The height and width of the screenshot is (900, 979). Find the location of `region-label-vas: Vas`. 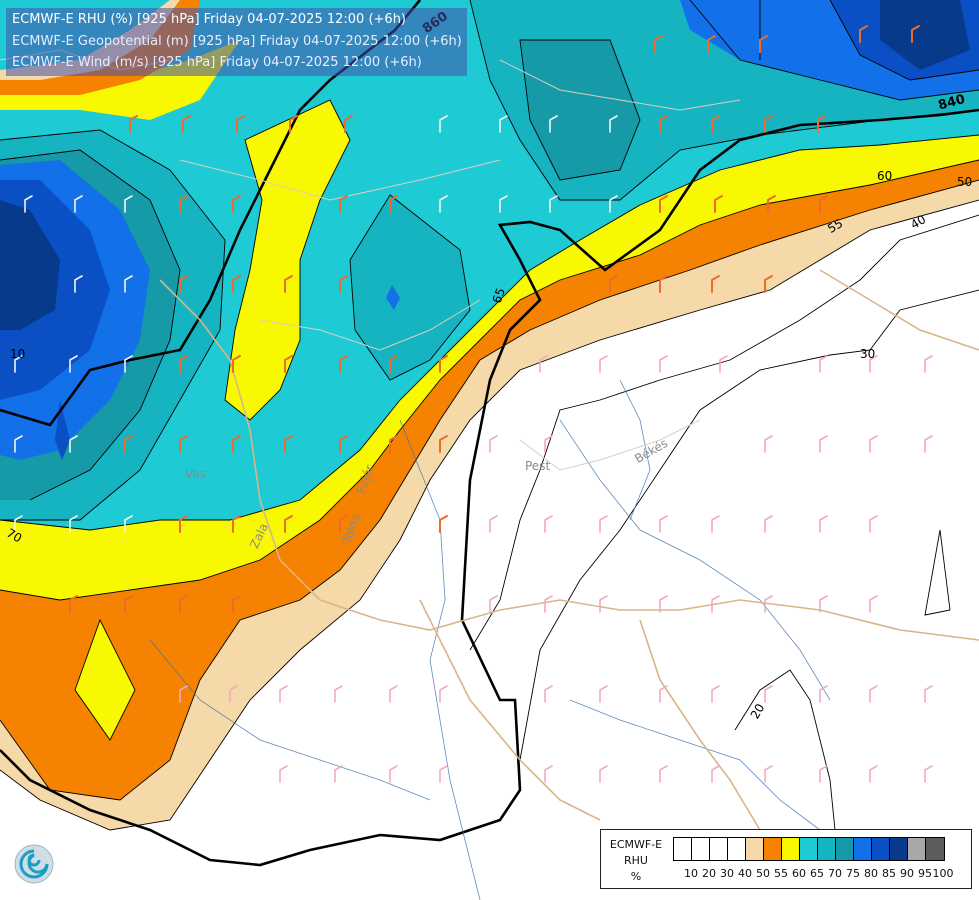

region-label-vas: Vas is located at coordinates (195, 474).